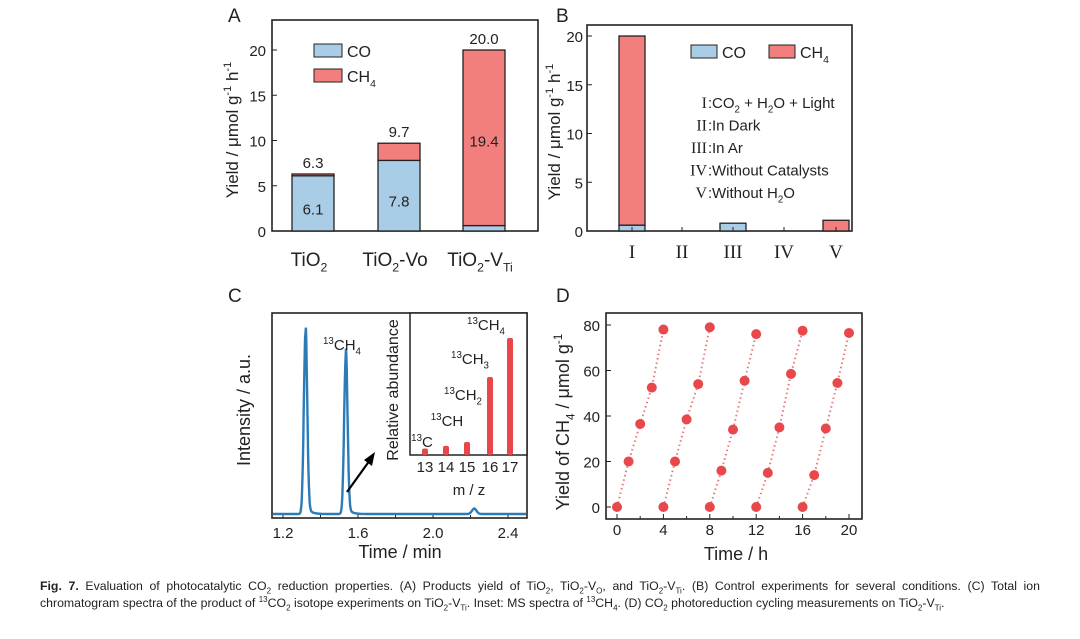  What do you see at coordinates (736, 126) in the screenshot?
I see `condition-label: In Dark` at bounding box center [736, 126].